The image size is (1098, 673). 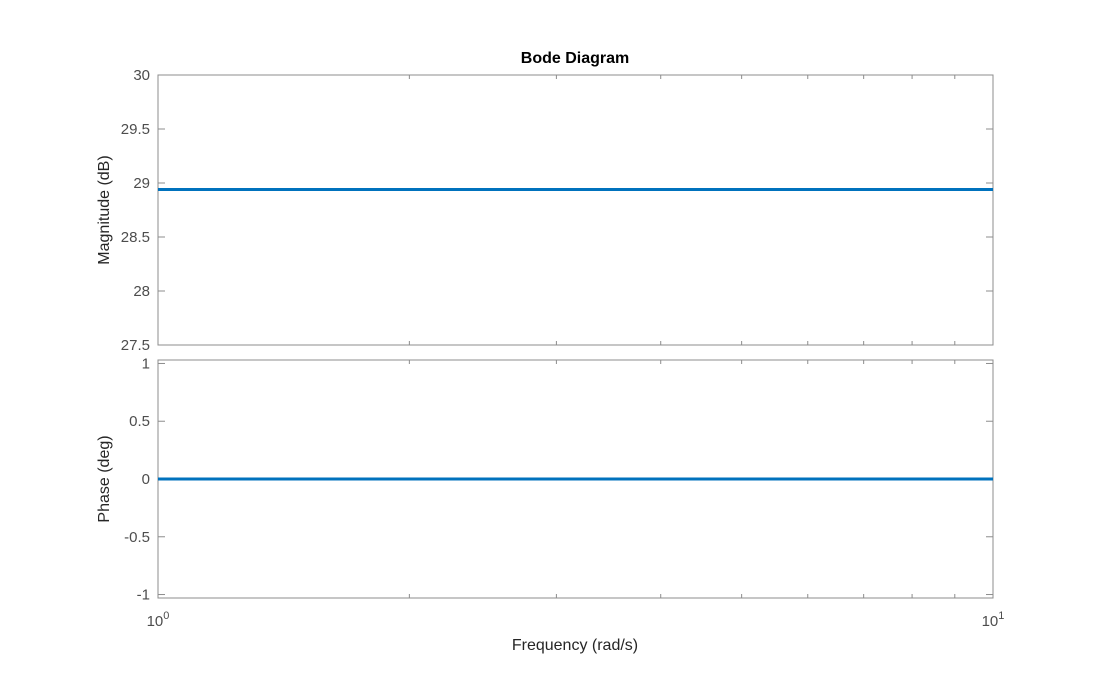 I want to click on x-tick-label: 10¹, so click(x=993, y=620).